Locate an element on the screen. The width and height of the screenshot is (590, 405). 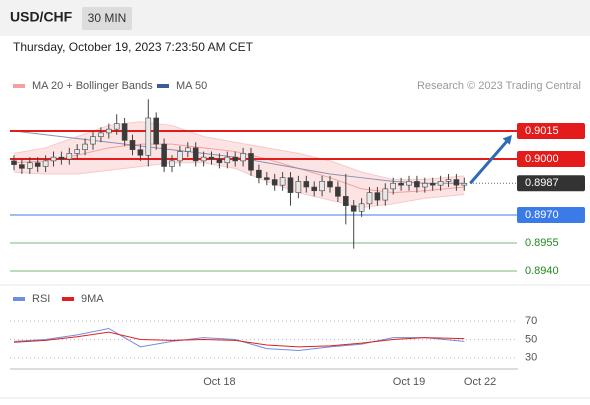
x-tick-label: Oct 22 is located at coordinates (480, 382).